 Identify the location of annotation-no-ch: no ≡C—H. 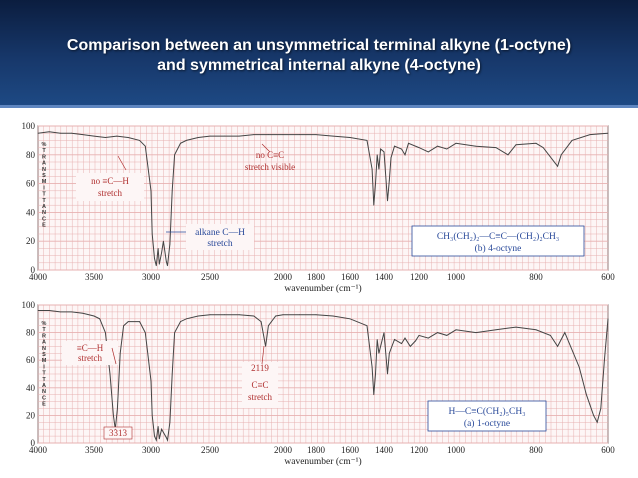
(110, 181).